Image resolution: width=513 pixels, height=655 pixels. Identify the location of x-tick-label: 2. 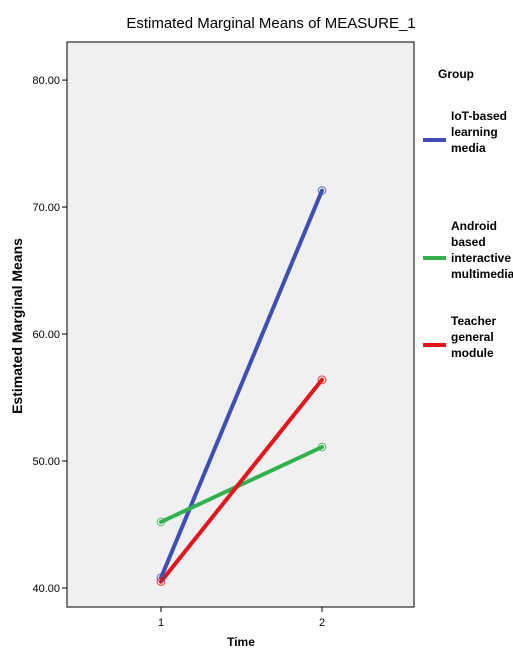
(322, 623).